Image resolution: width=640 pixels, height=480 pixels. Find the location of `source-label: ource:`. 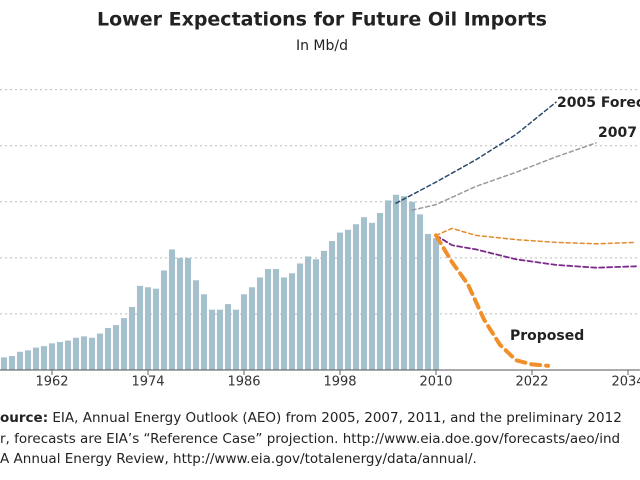

source-label: ource: is located at coordinates (24, 418).